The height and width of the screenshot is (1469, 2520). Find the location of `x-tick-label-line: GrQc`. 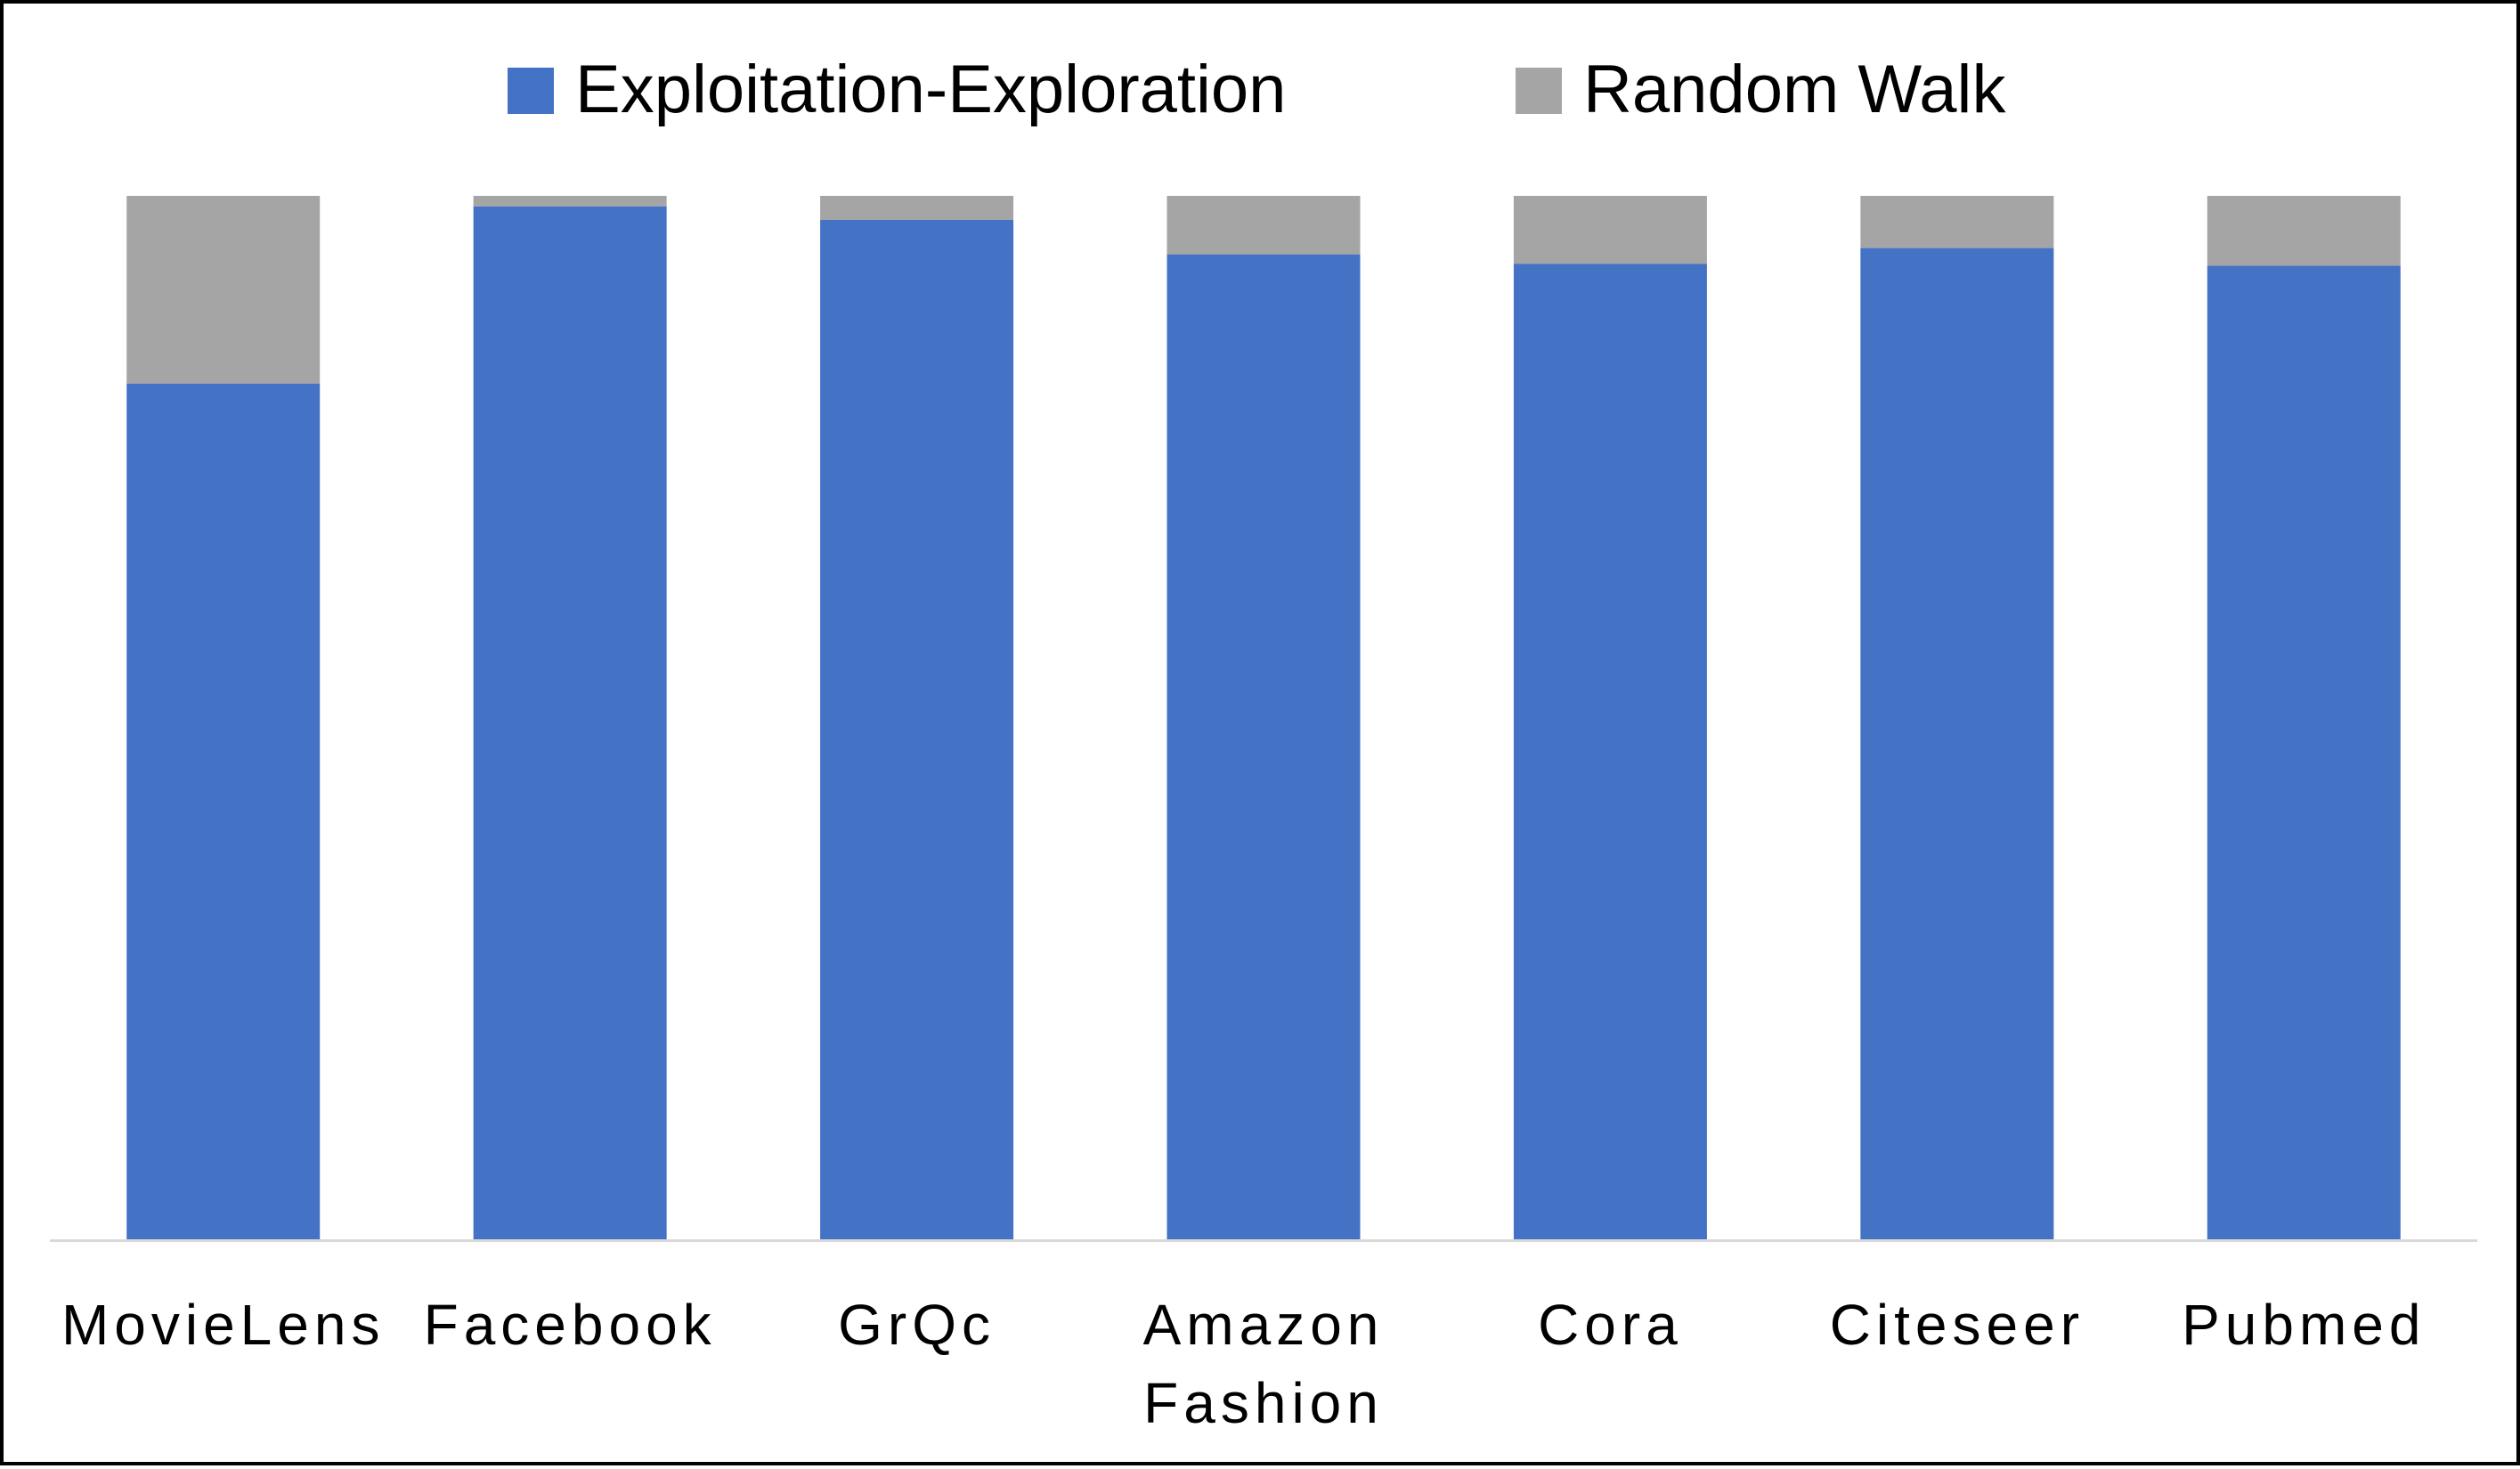

x-tick-label-line: GrQc is located at coordinates (917, 1325).